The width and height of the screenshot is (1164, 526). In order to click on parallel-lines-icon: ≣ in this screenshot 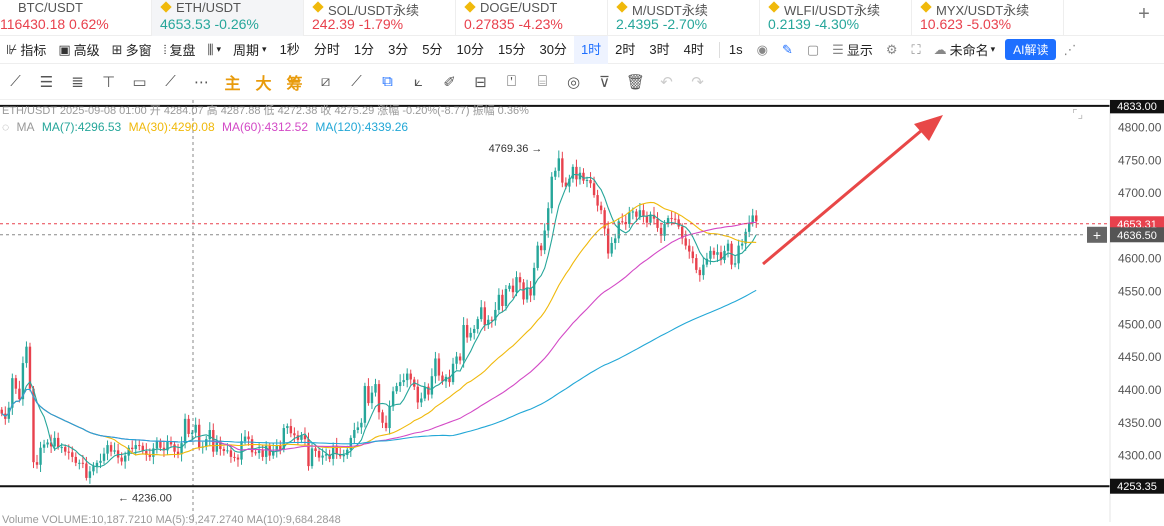, I will do `click(77, 82)`.